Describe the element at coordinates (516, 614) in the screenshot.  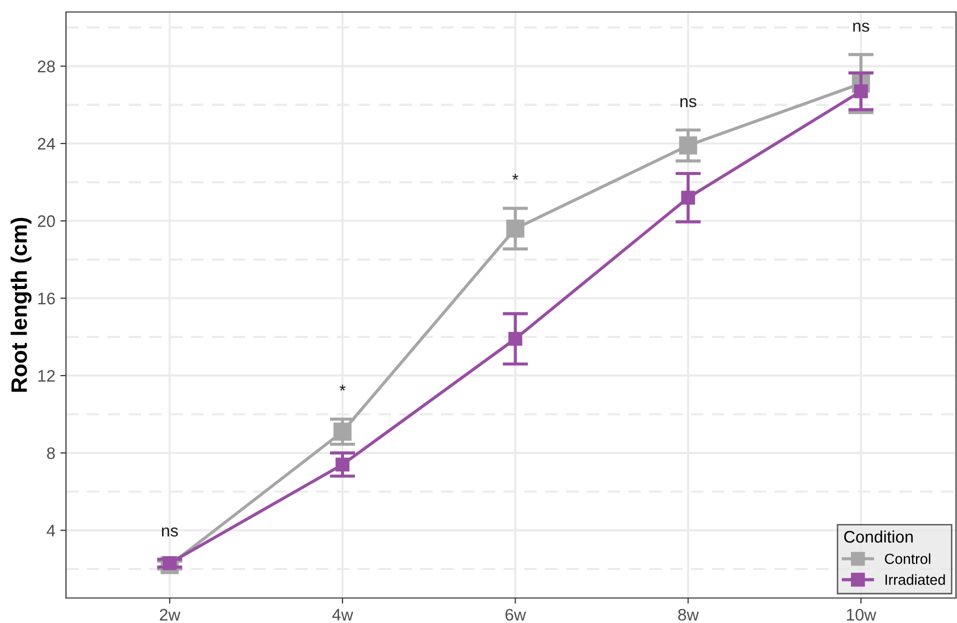
I see `x-tick-label: 6w` at that location.